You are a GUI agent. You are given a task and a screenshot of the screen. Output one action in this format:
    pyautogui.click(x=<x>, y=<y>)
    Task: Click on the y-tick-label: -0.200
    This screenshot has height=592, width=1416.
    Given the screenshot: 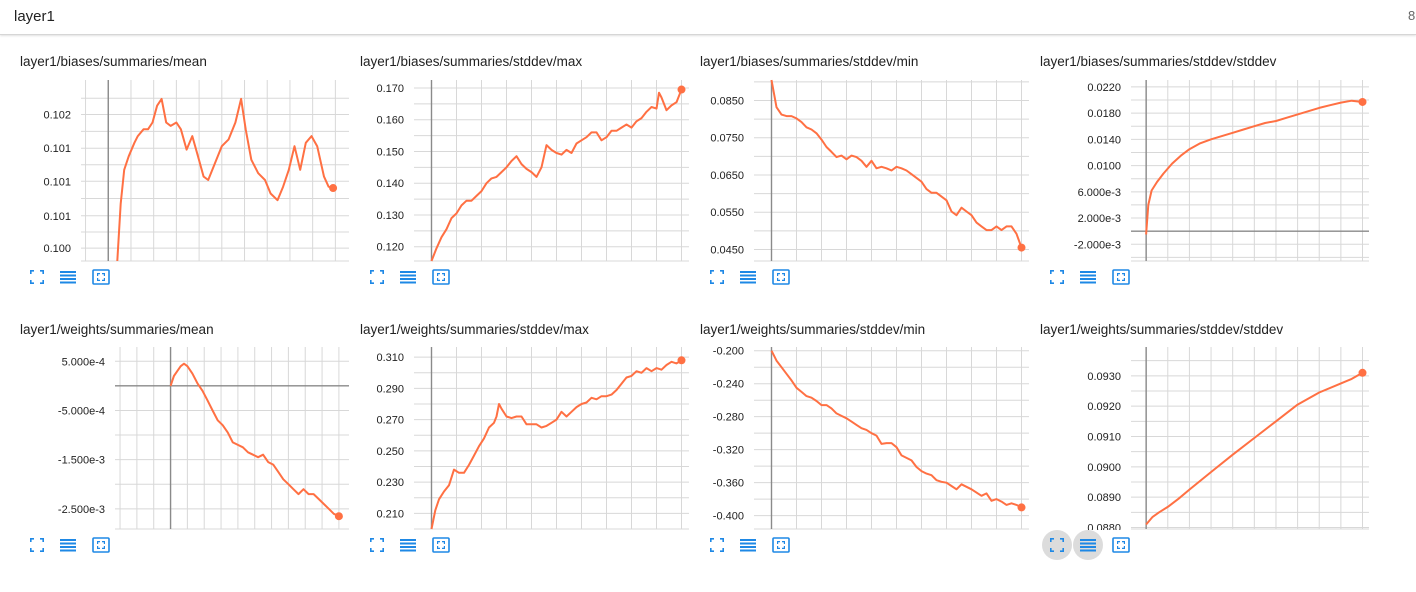 What is the action you would take?
    pyautogui.click(x=728, y=352)
    